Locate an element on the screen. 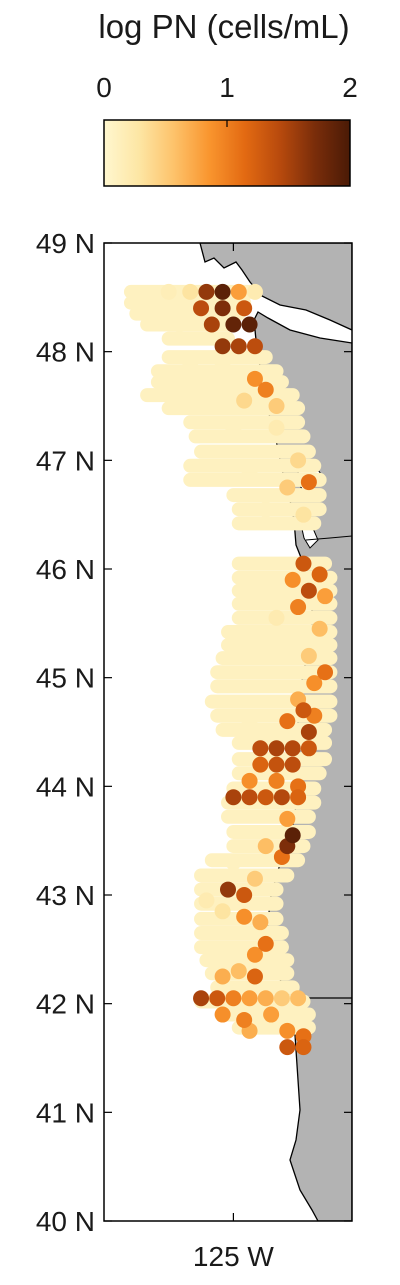 The image size is (400, 1285). lat-tick-label: 46 N is located at coordinates (65, 569).